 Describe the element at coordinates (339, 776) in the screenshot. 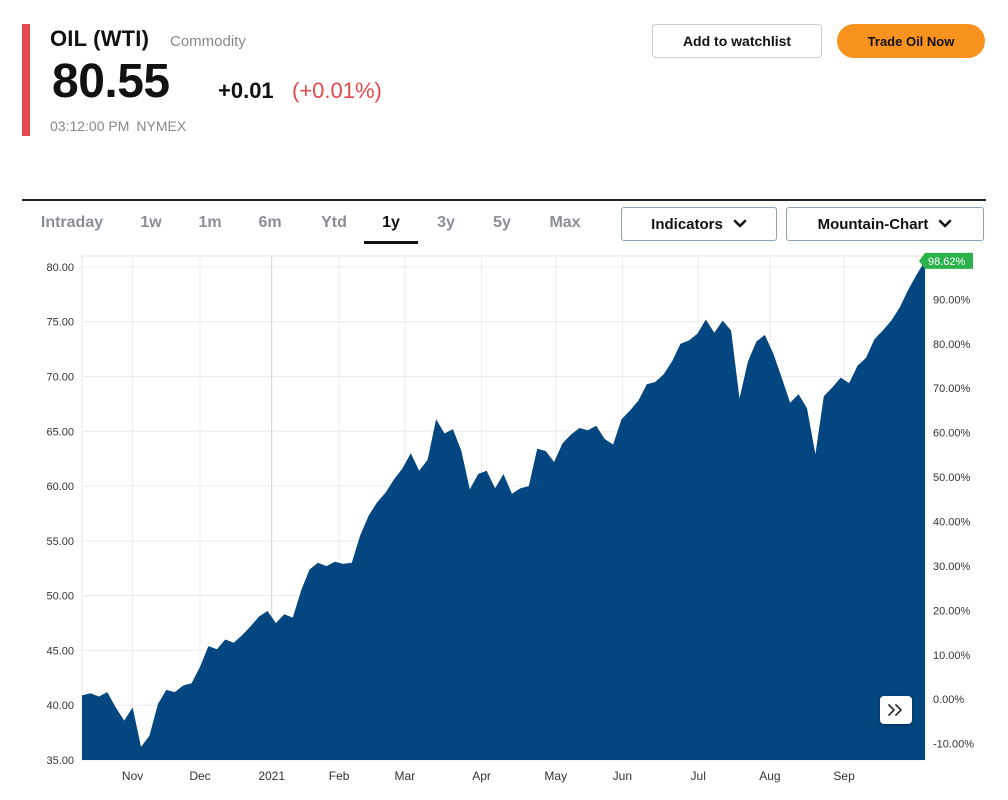

I see `x-tick-label: Feb` at that location.